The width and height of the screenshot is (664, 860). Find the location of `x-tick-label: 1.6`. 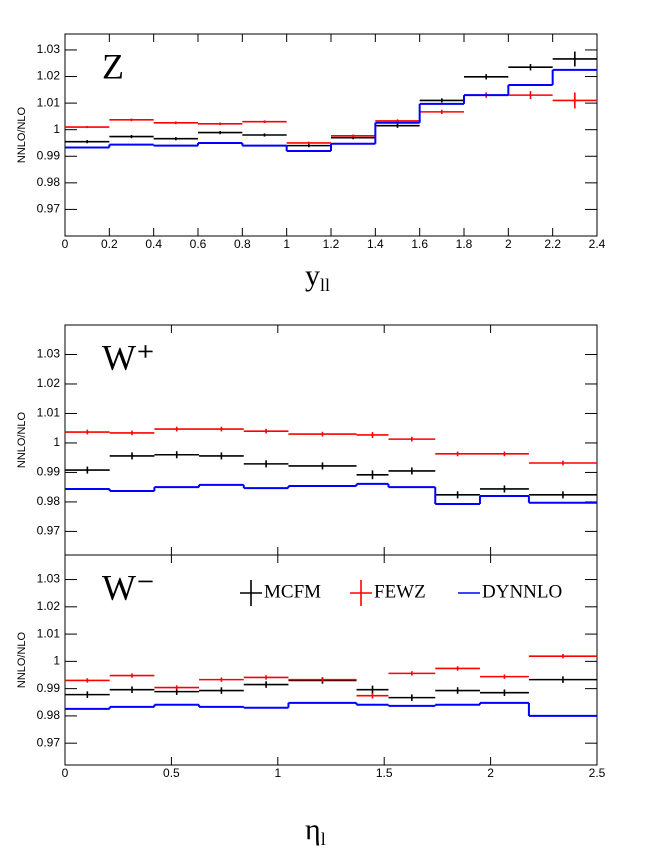

x-tick-label: 1.6 is located at coordinates (419, 244).